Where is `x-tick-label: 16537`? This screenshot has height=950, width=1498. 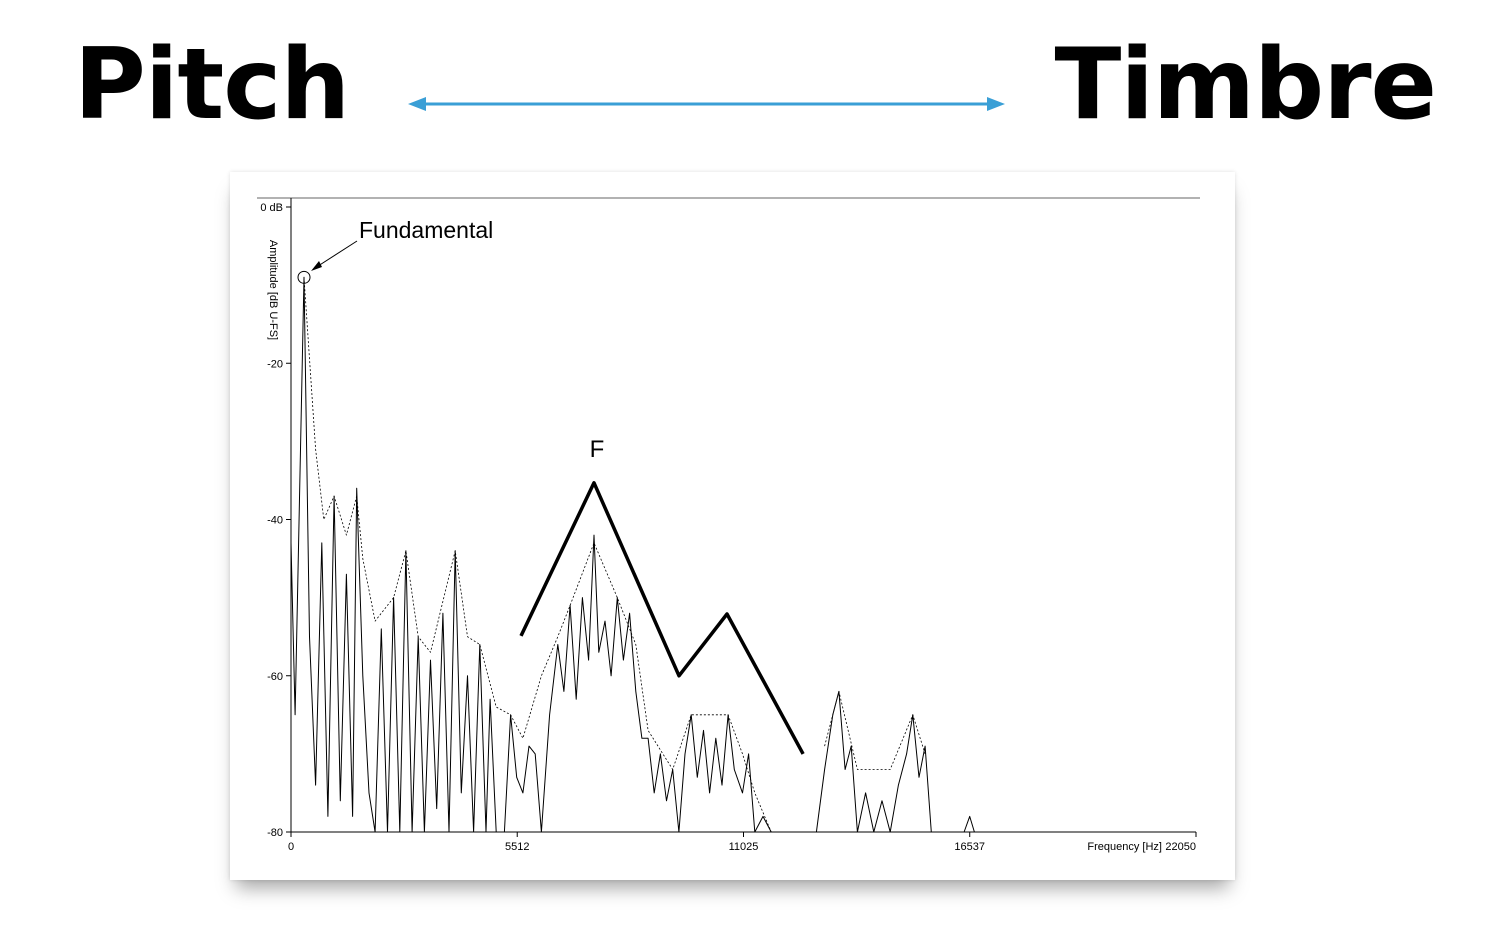
x-tick-label: 16537 is located at coordinates (969, 847).